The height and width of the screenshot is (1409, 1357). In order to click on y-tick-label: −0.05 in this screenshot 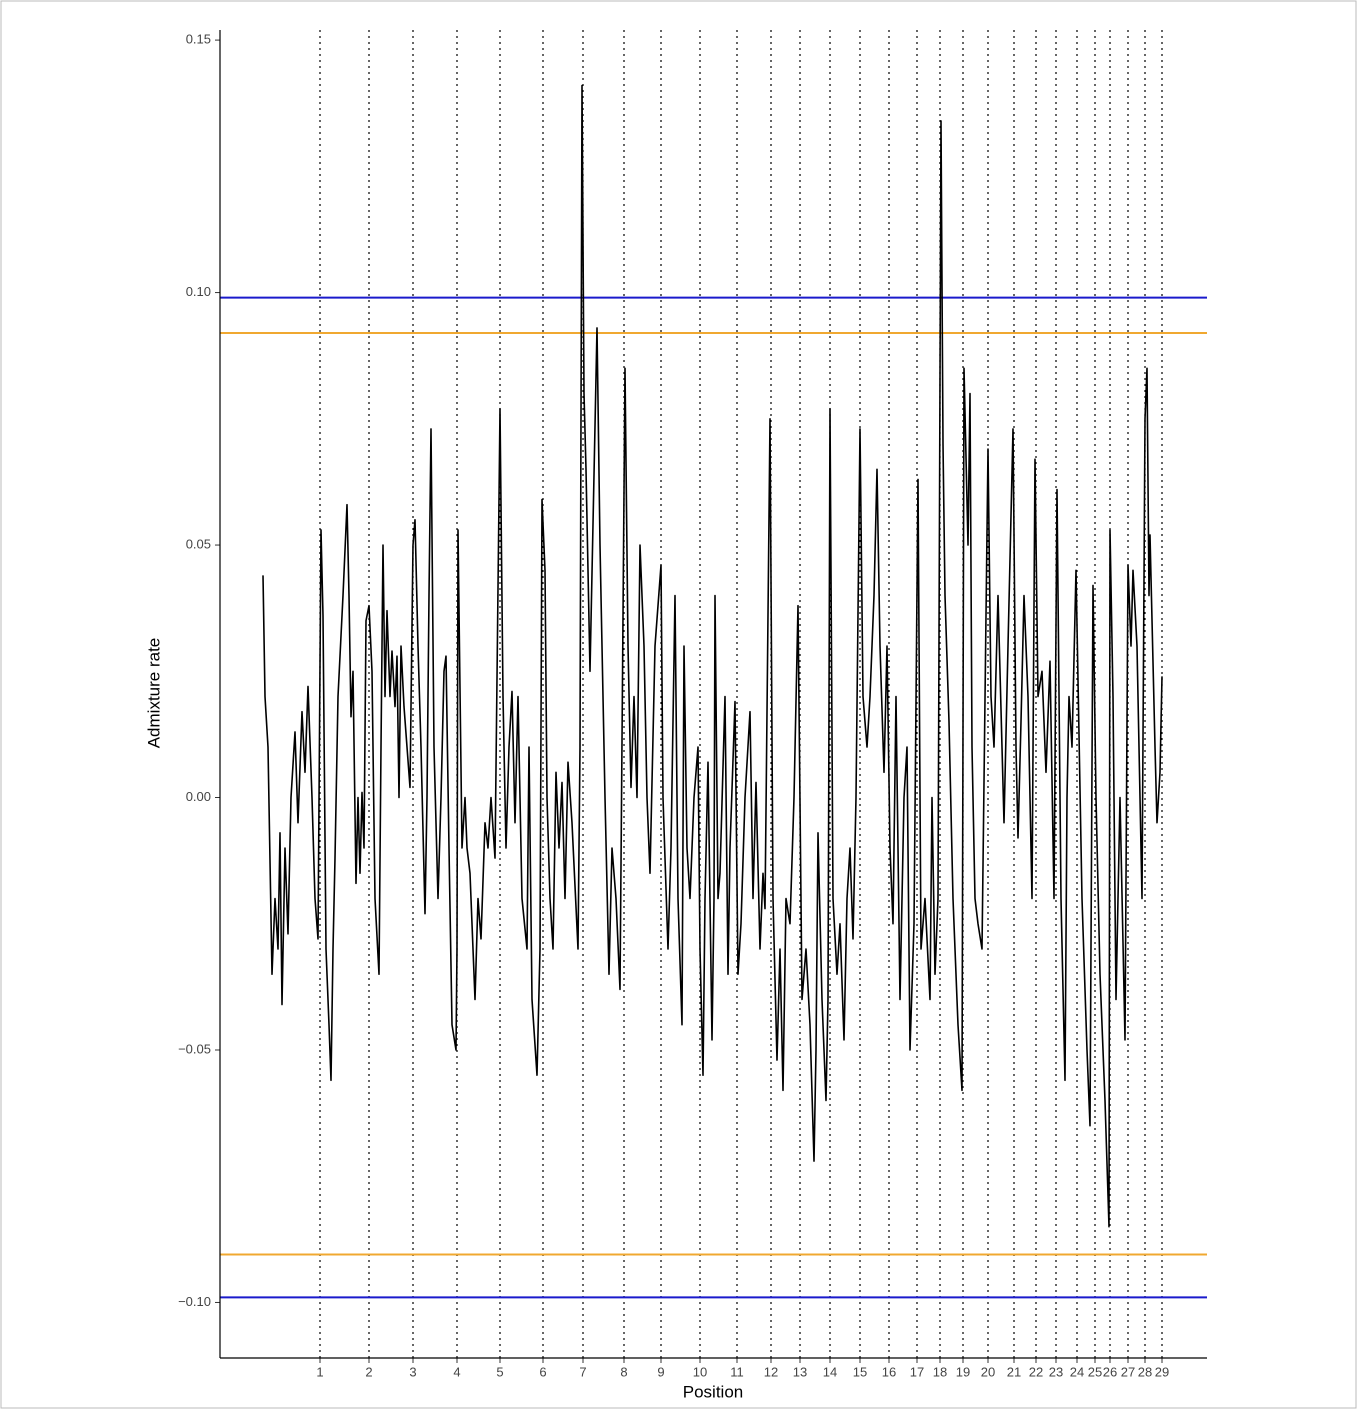, I will do `click(194, 1048)`.